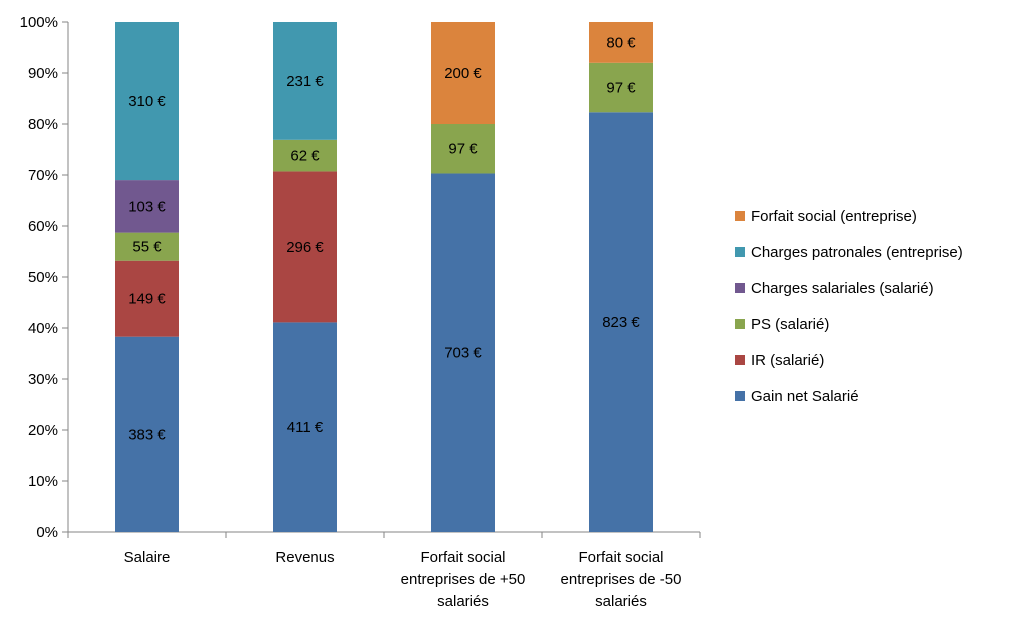  I want to click on y-tick-label: 20%, so click(43, 430).